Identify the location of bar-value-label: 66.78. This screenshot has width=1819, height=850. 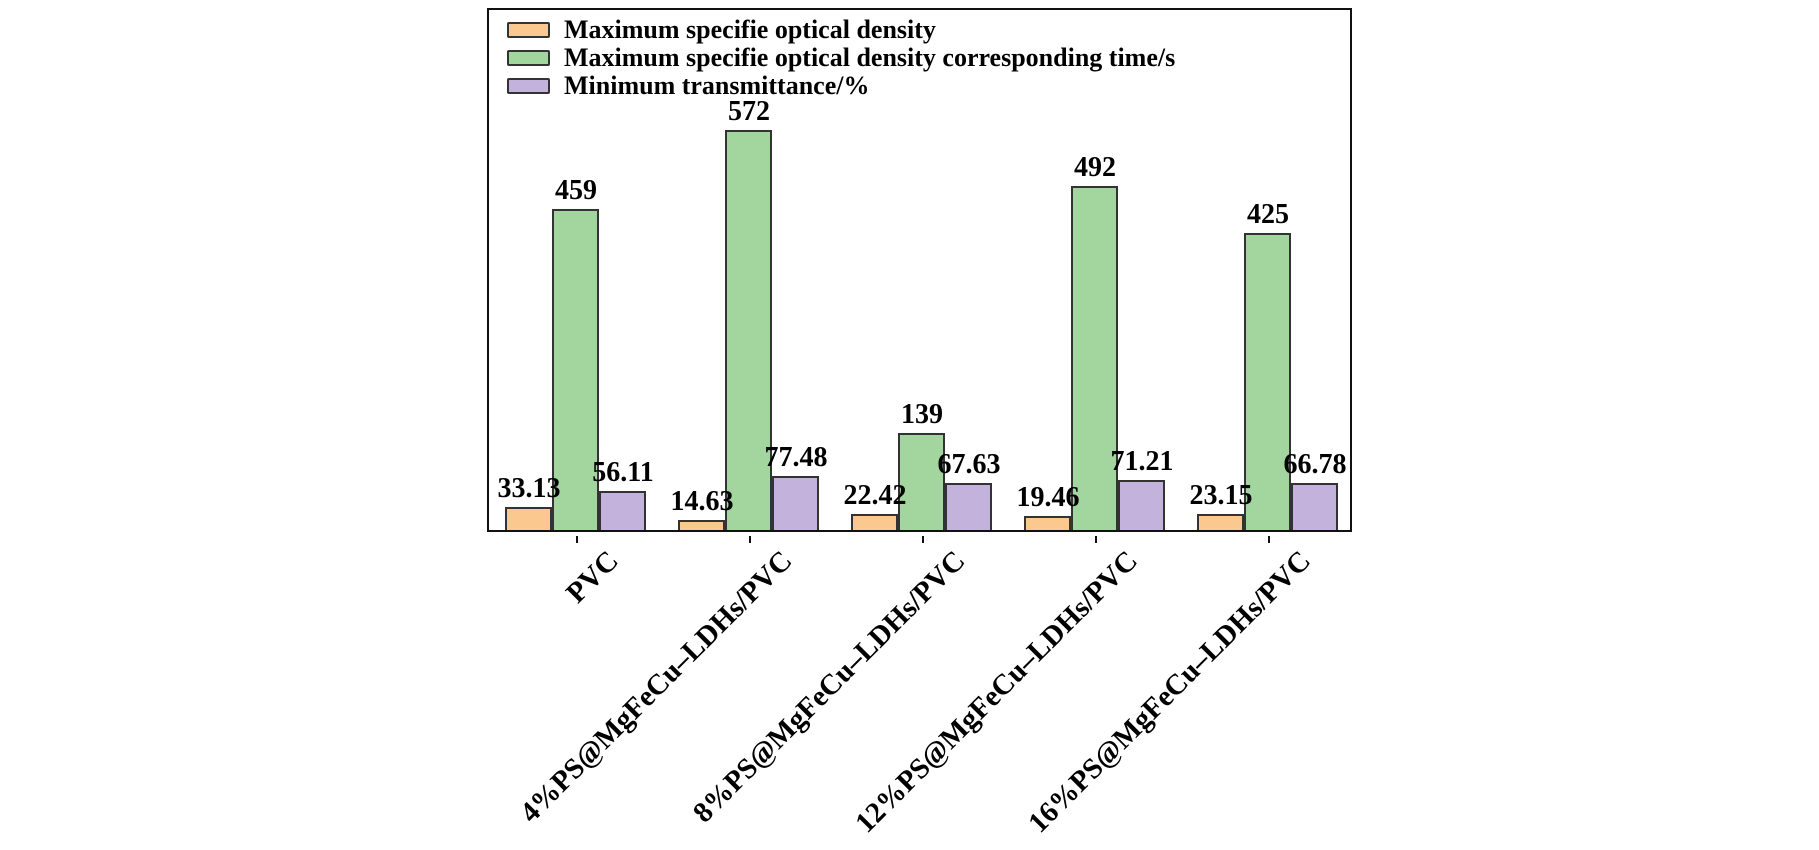
(1315, 464).